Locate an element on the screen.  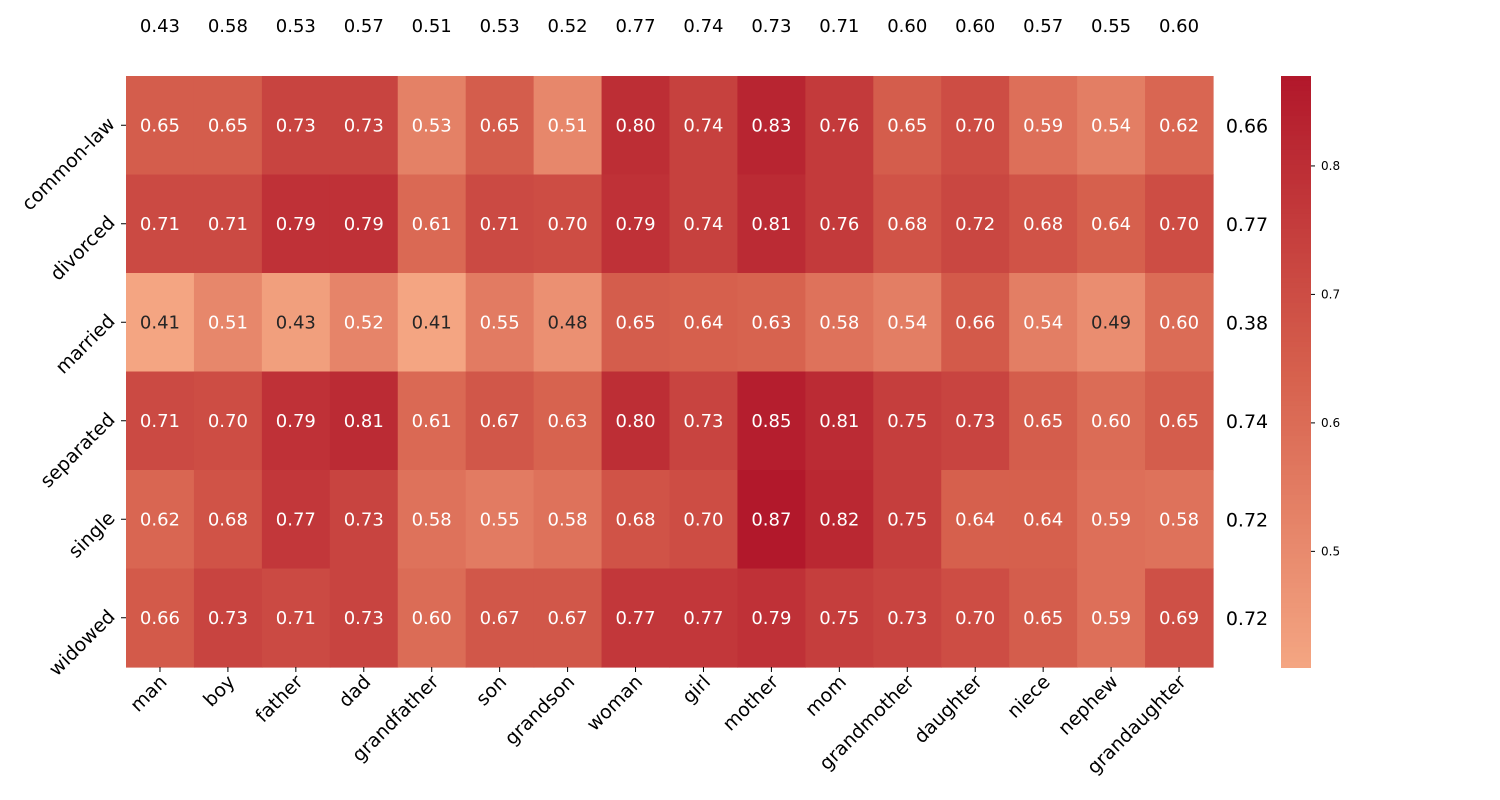
x-tick-label: daughter is located at coordinates (948, 709).